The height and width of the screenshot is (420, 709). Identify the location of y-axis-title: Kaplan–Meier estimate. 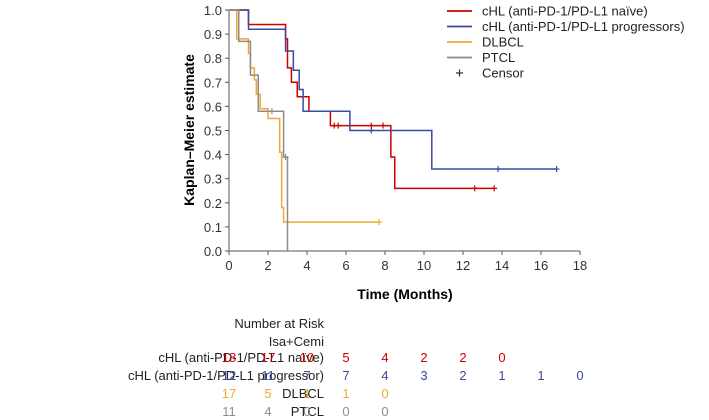
(189, 130).